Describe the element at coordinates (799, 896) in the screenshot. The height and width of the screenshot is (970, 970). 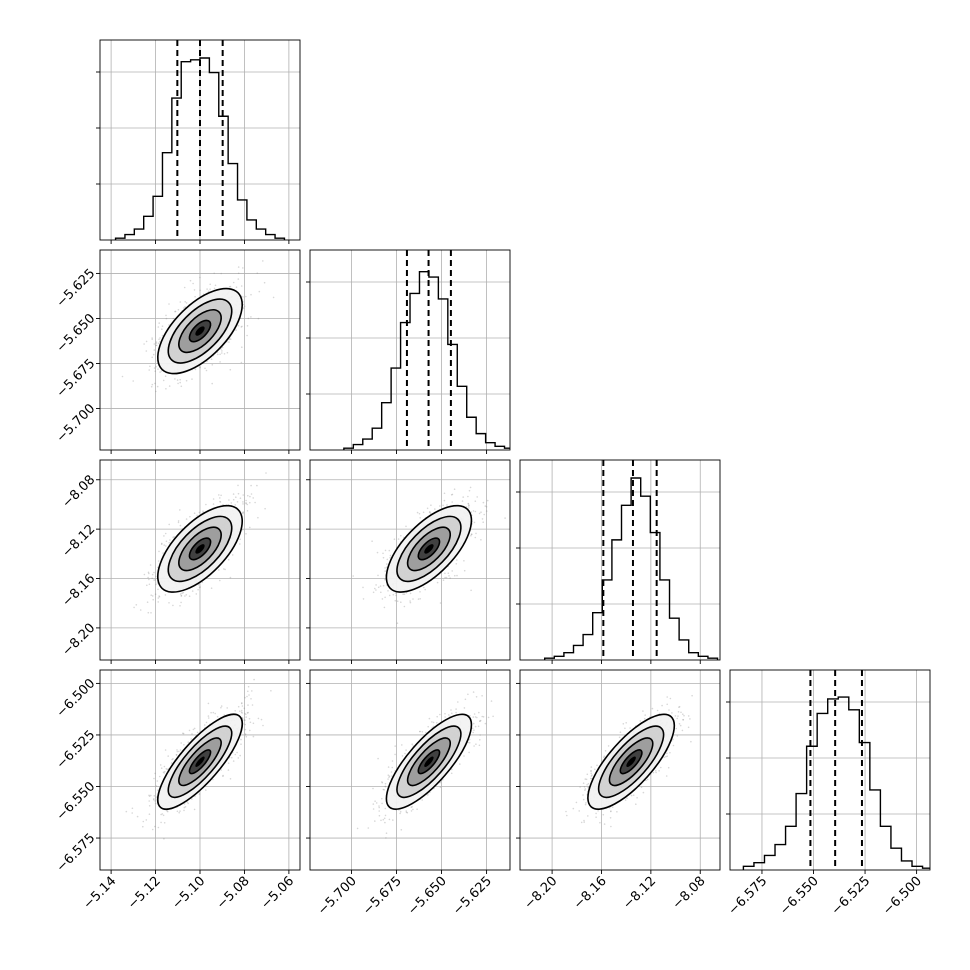
I see `x-tick-label: −6.550` at that location.